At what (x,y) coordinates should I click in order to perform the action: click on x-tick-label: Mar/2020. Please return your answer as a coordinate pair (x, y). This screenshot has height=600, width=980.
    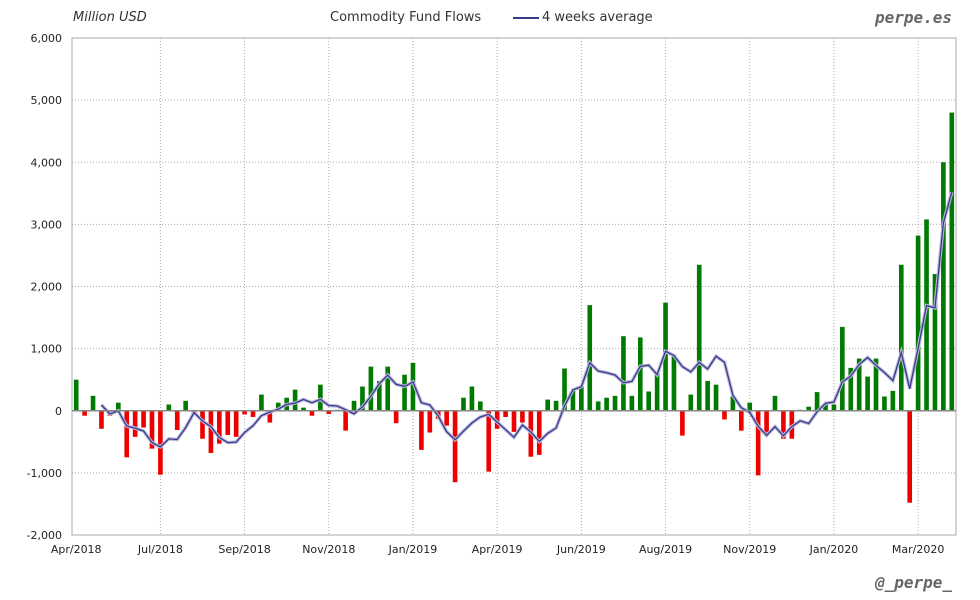
    Looking at the image, I should click on (918, 549).